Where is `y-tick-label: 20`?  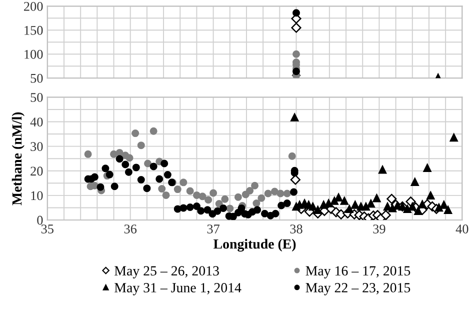 y-tick-label: 20 is located at coordinates (36, 171).